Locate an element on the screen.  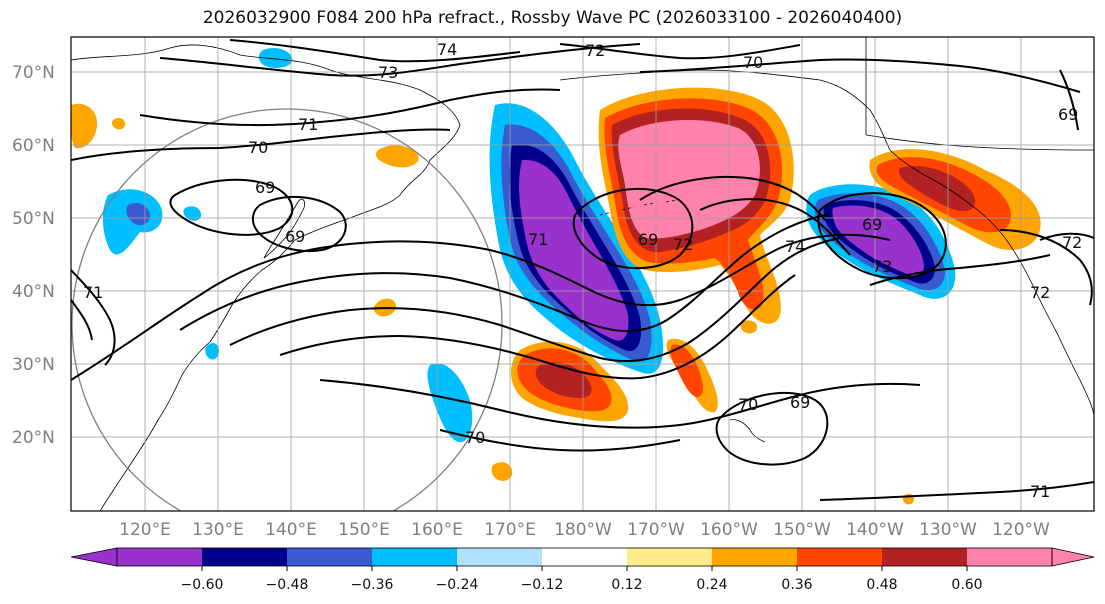
lon-label-180w: 180°W is located at coordinates (583, 530).